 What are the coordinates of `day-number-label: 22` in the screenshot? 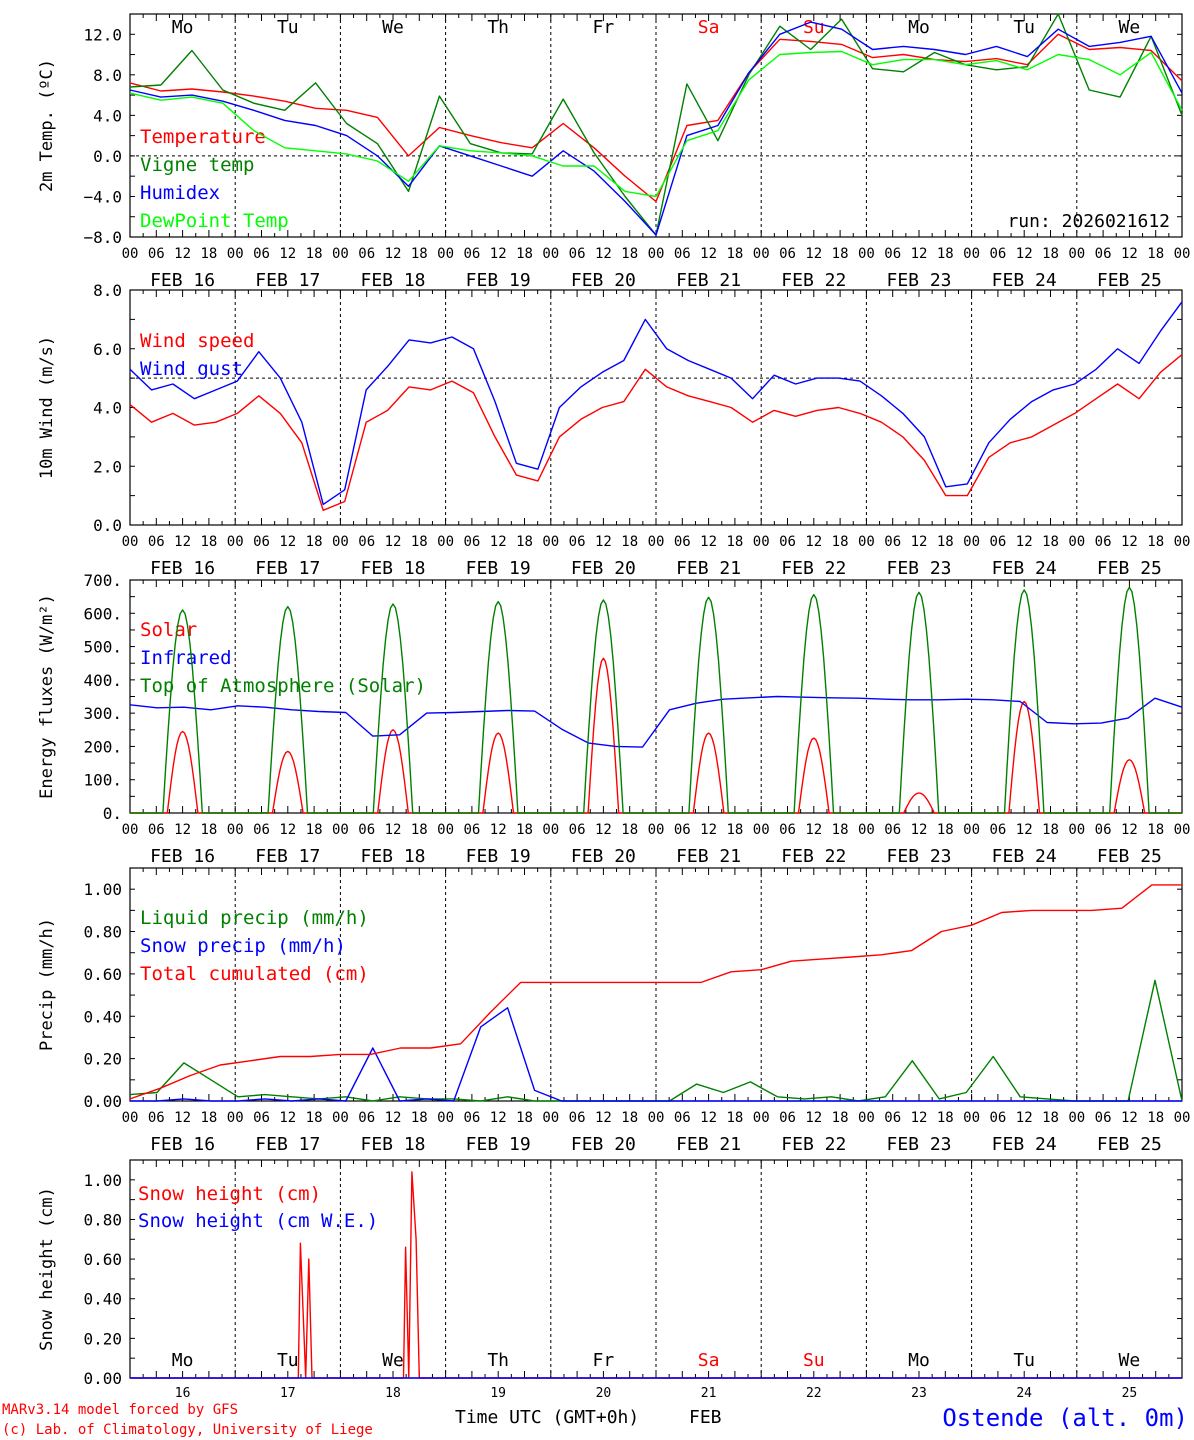 It's located at (814, 1393).